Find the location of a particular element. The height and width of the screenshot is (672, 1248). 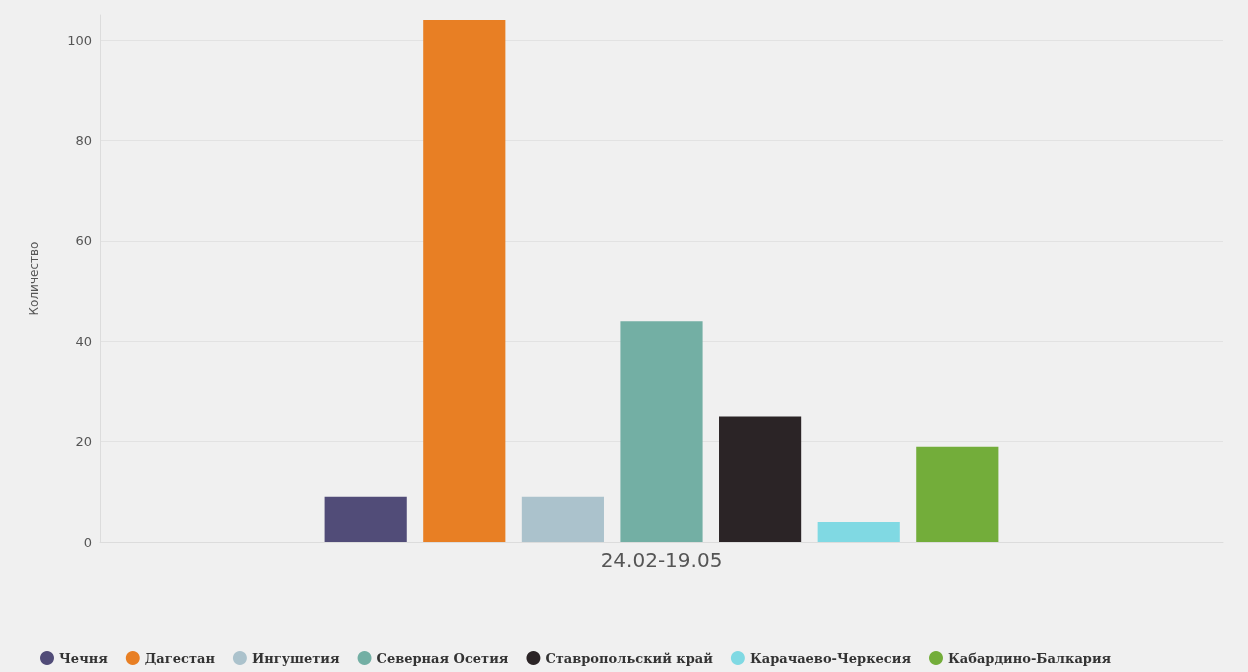

legend-label: Чечня is located at coordinates (84, 658).